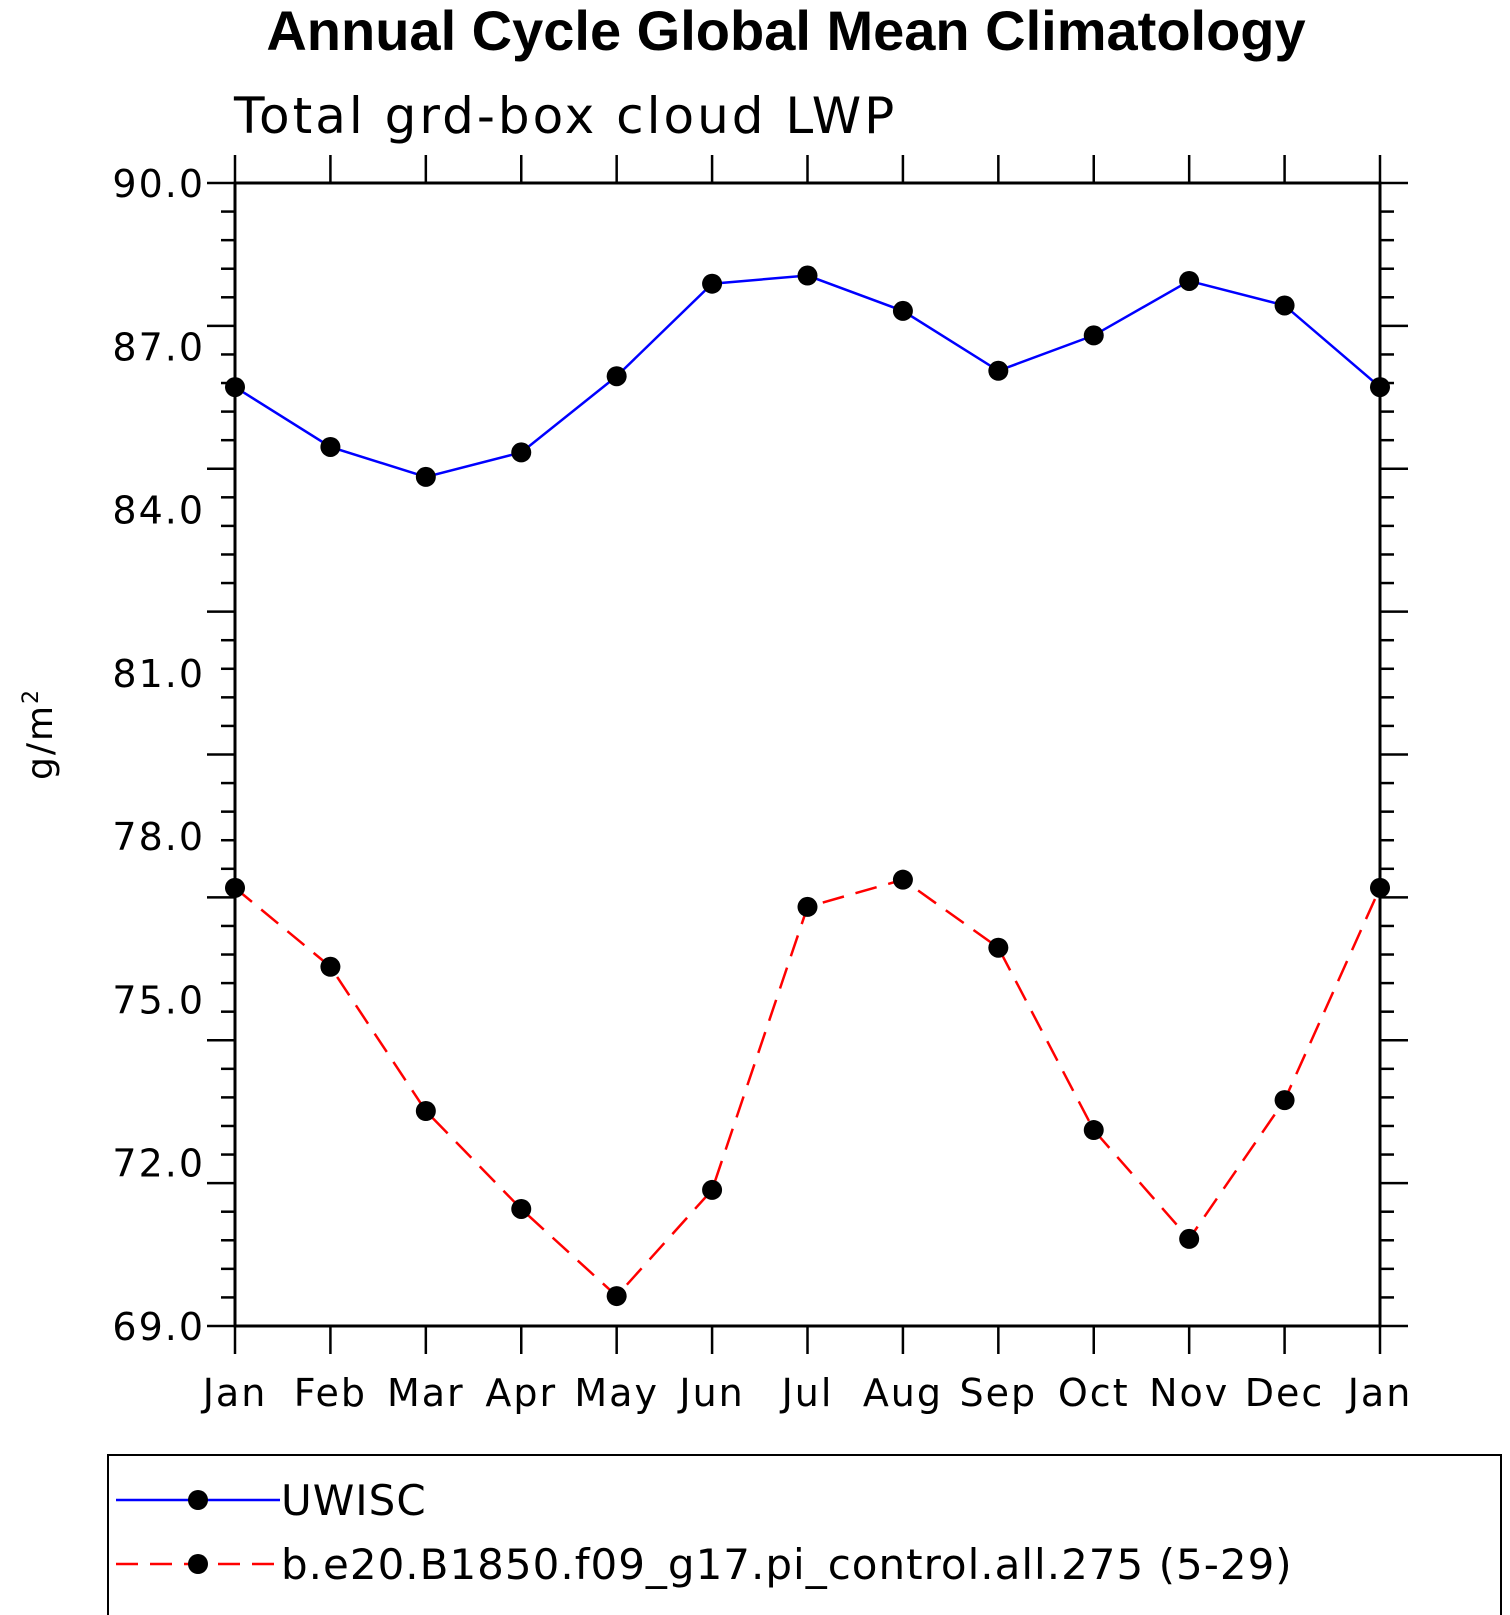 The image size is (1510, 1615). Describe the element at coordinates (1189, 1393) in the screenshot. I see `x-tick-label: Nov` at that location.